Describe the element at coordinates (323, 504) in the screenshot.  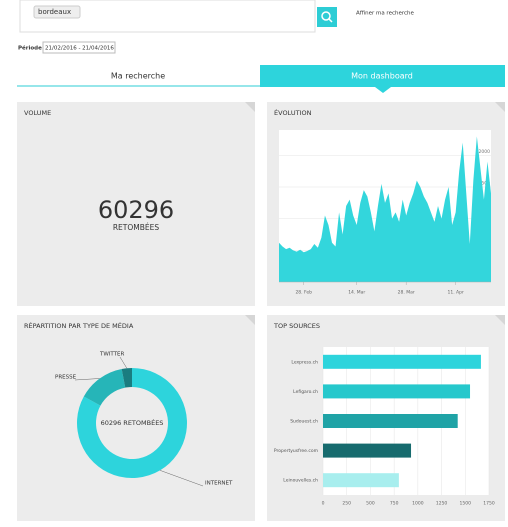
I see `x-tick-label: 0` at that location.